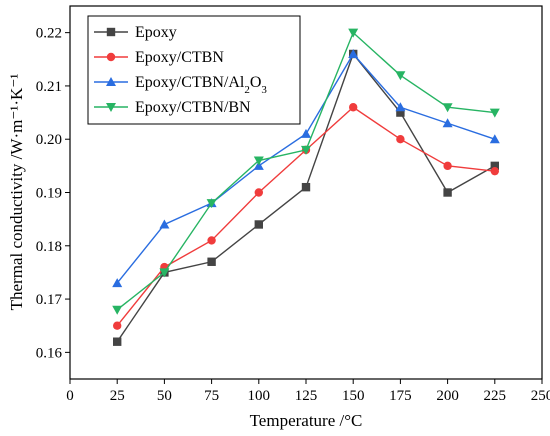 The image size is (550, 436). What do you see at coordinates (164, 396) in the screenshot?
I see `x-tick-label: 50` at bounding box center [164, 396].